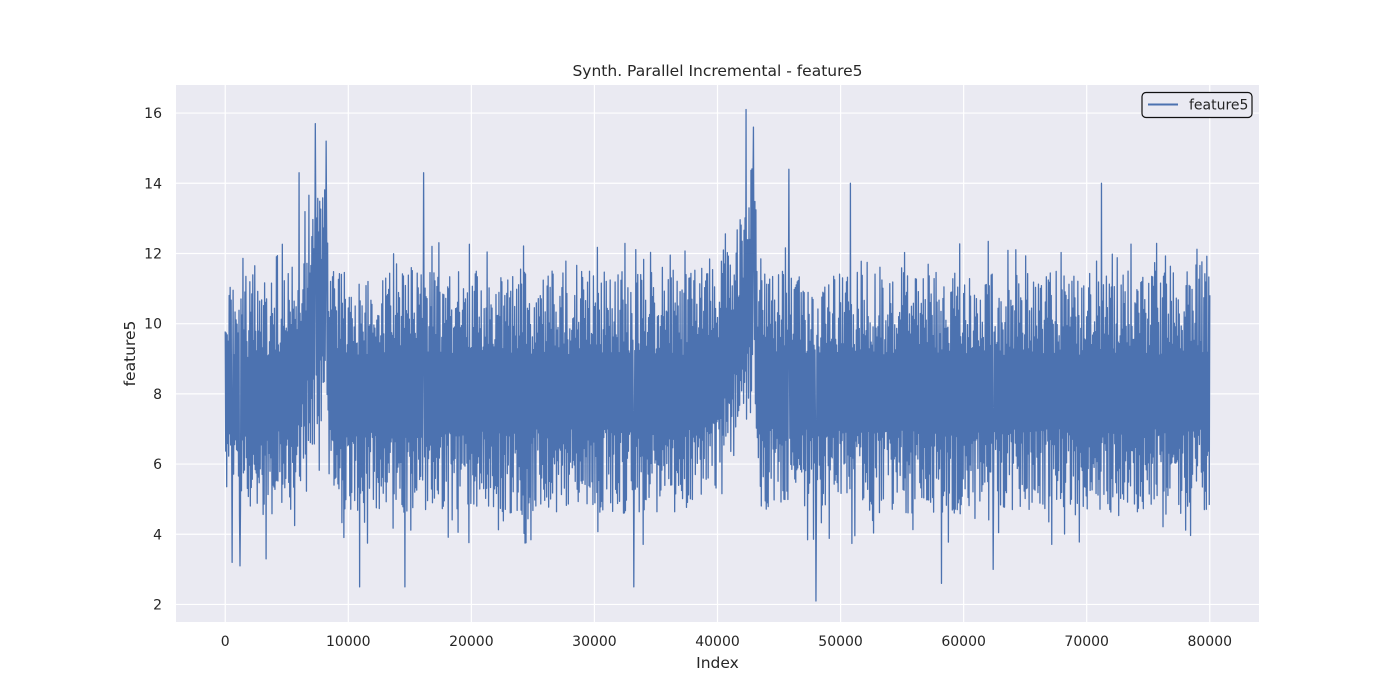 The image size is (1400, 700). I want to click on y-tick-label: 4, so click(157, 535).